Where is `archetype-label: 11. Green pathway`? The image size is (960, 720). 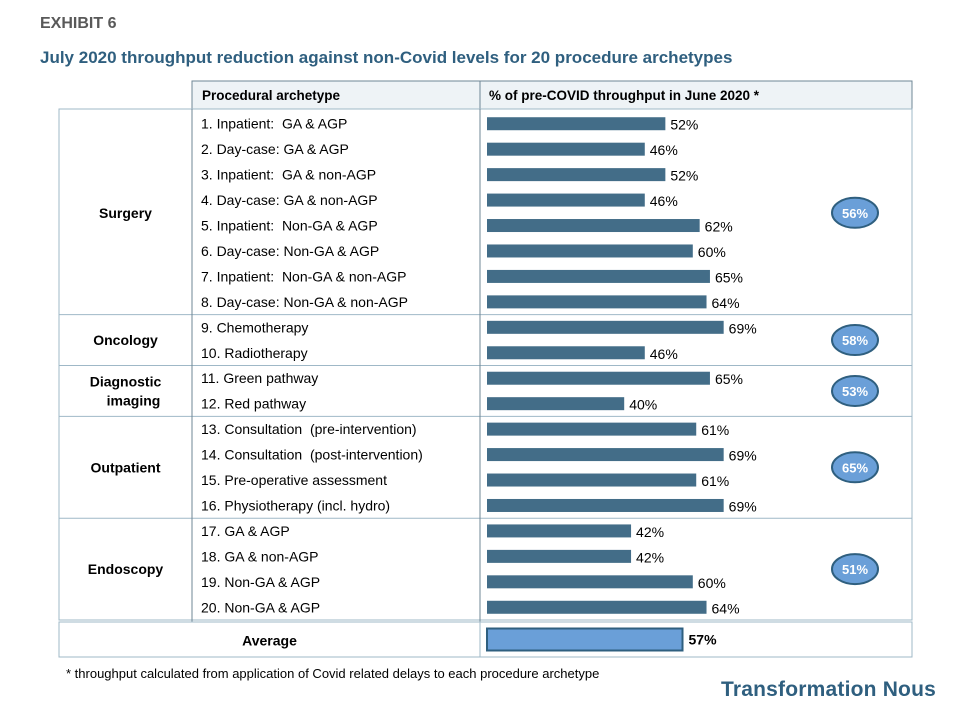
archetype-label: 11. Green pathway is located at coordinates (259, 378).